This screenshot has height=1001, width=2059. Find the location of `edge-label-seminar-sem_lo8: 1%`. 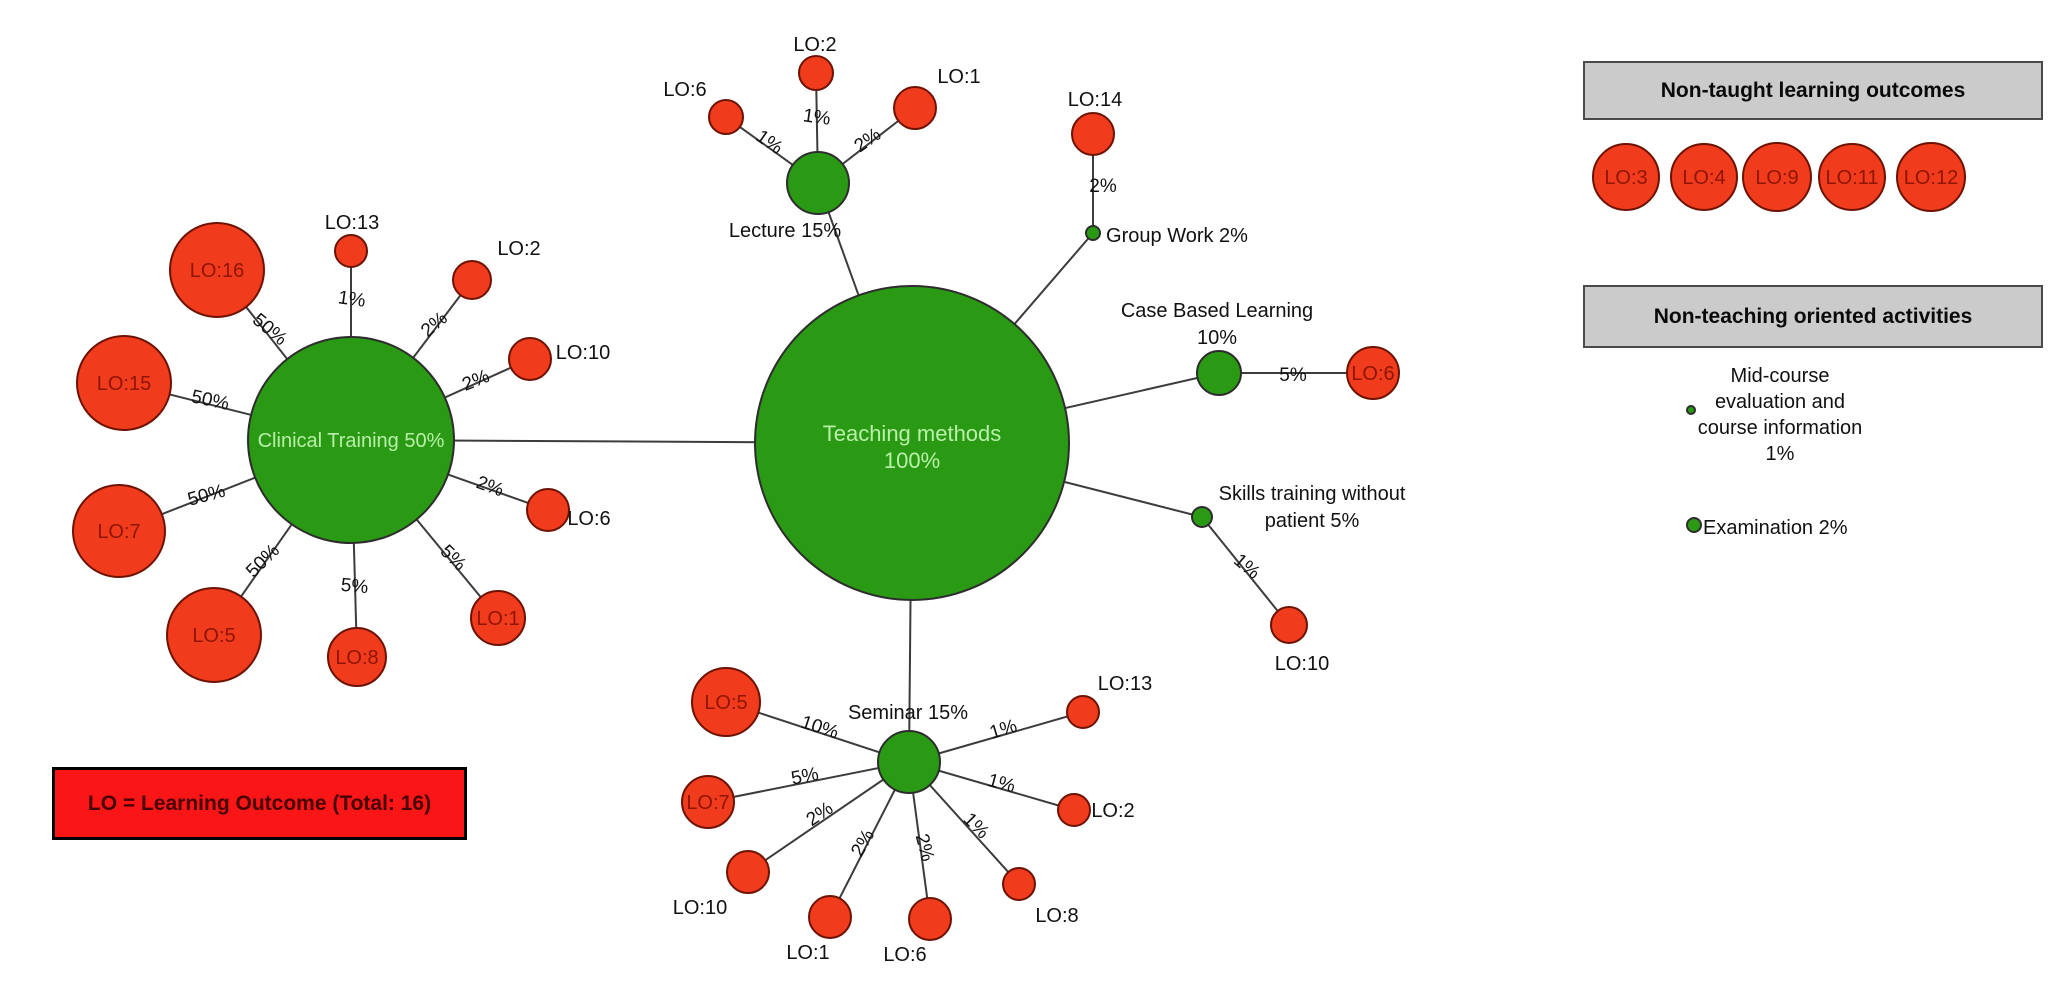

edge-label-seminar-sem_lo8: 1% is located at coordinates (976, 826).